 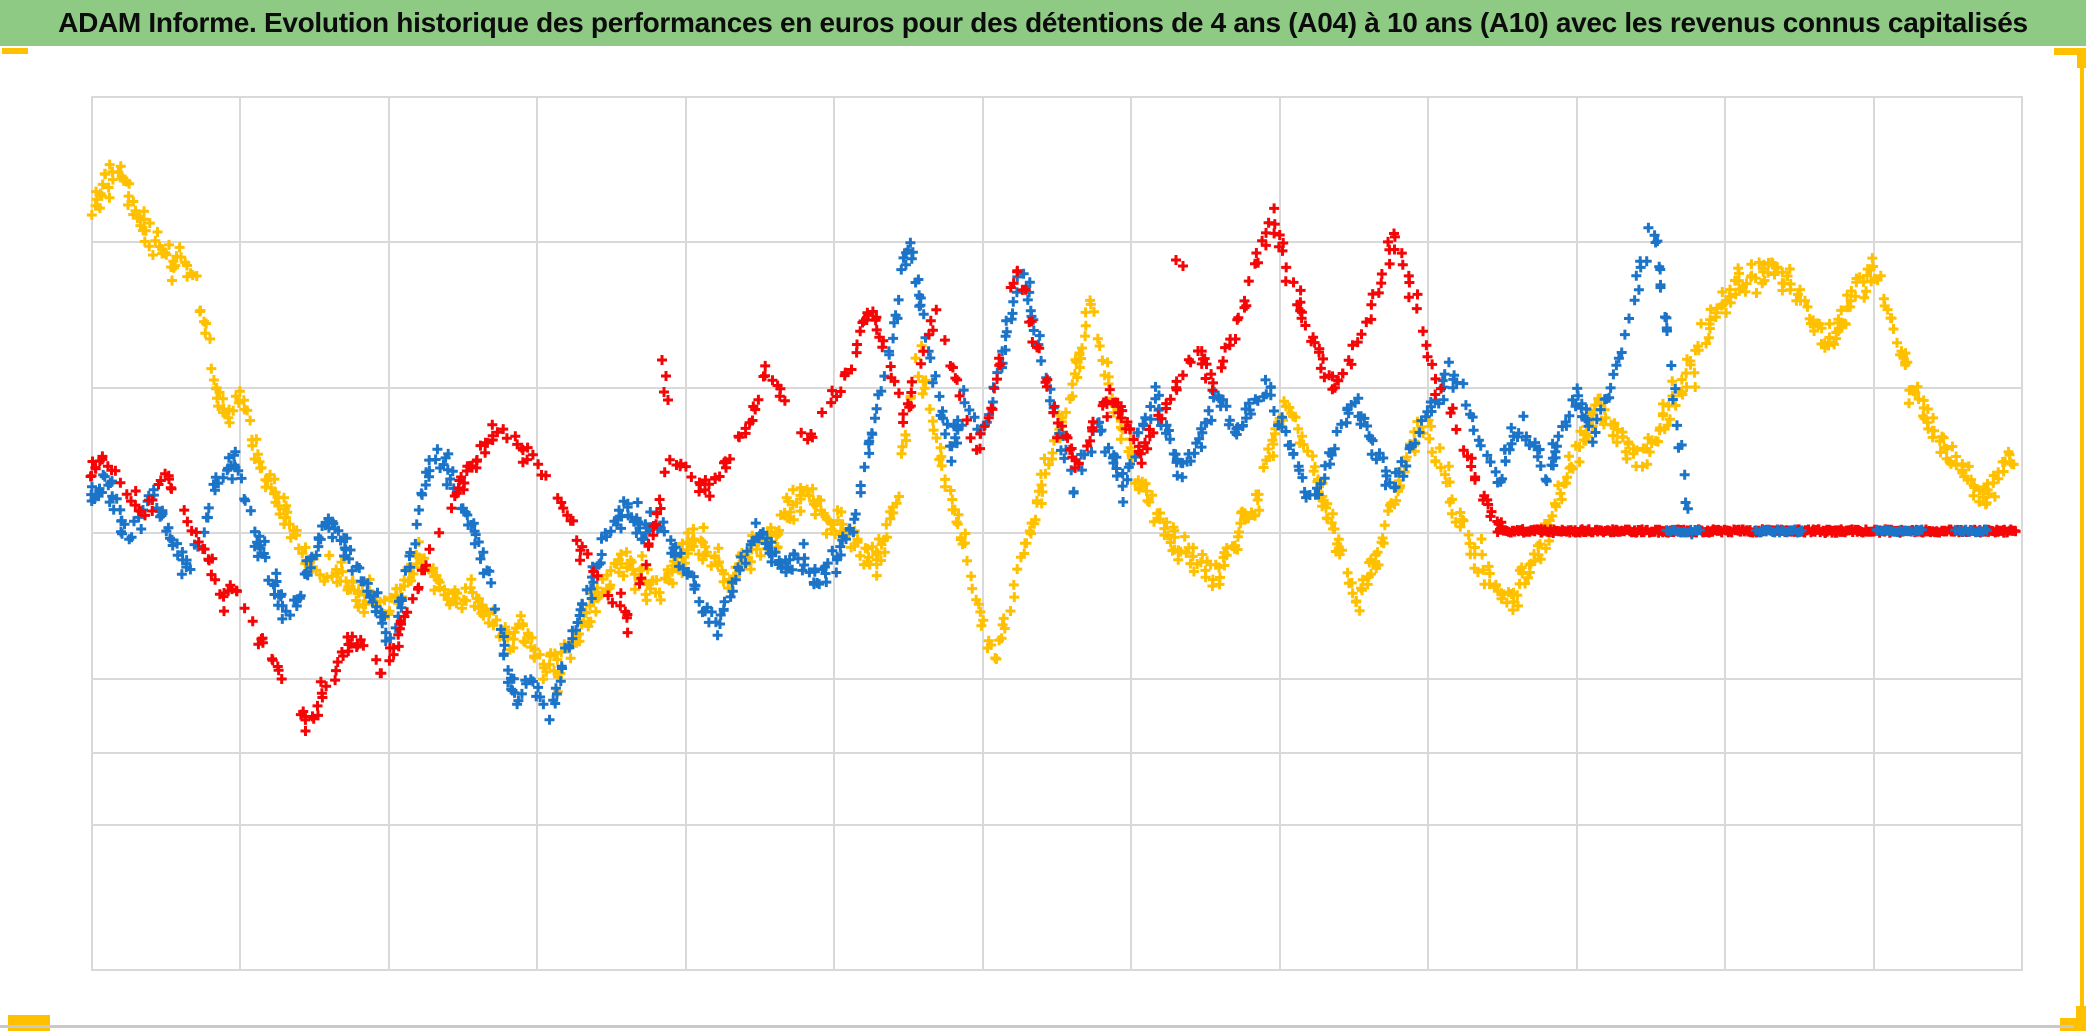 What do you see at coordinates (2082, 537) in the screenshot?
I see `accent-right-border` at bounding box center [2082, 537].